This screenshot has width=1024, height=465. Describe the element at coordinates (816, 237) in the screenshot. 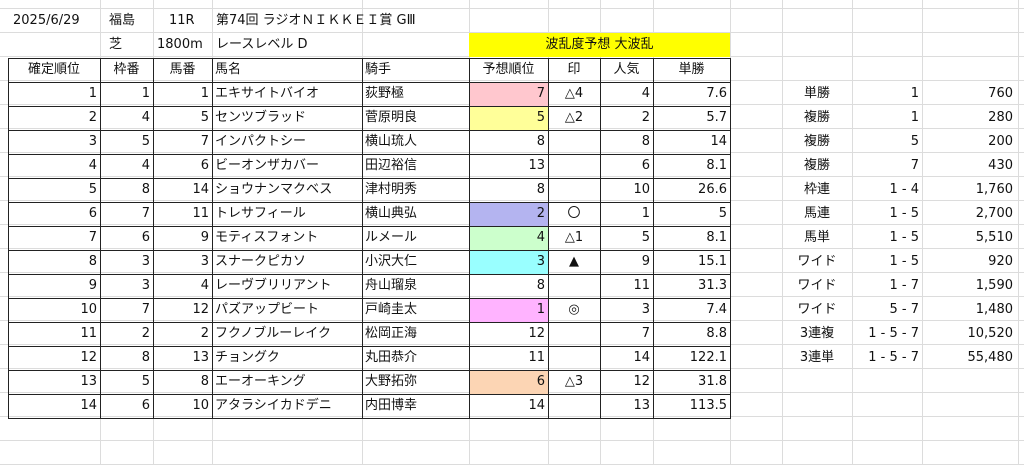

I see `payout-type-cell: 馬単` at that location.